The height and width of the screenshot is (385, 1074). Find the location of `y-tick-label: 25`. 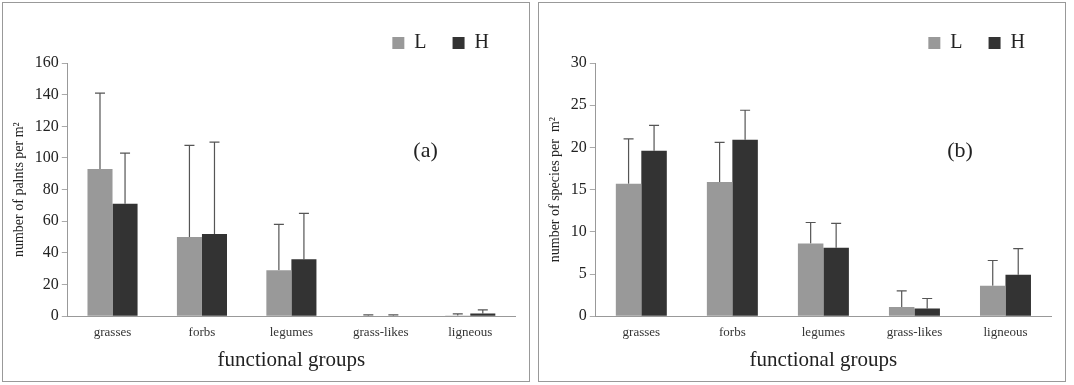

y-tick-label: 25 is located at coordinates (578, 104).